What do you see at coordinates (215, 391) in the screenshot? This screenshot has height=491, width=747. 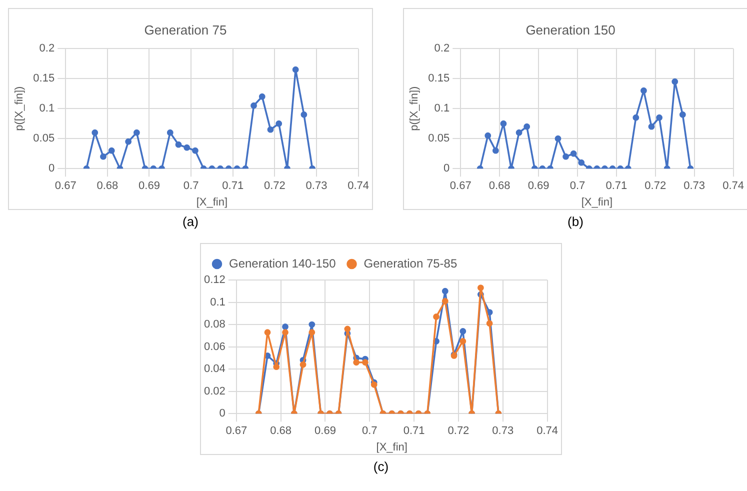 I see `y-tick-label: 0.02` at bounding box center [215, 391].